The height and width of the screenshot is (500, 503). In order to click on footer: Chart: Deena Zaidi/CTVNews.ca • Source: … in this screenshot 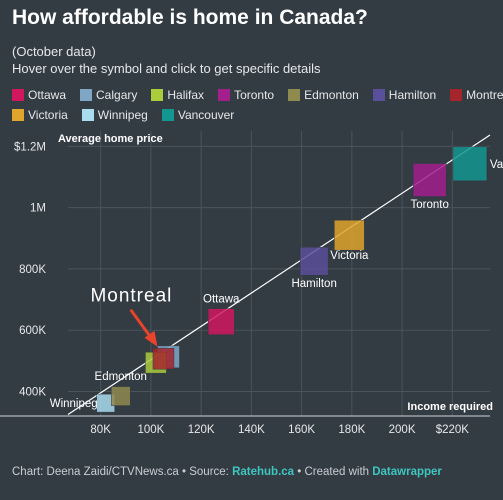, I will do `click(227, 472)`.